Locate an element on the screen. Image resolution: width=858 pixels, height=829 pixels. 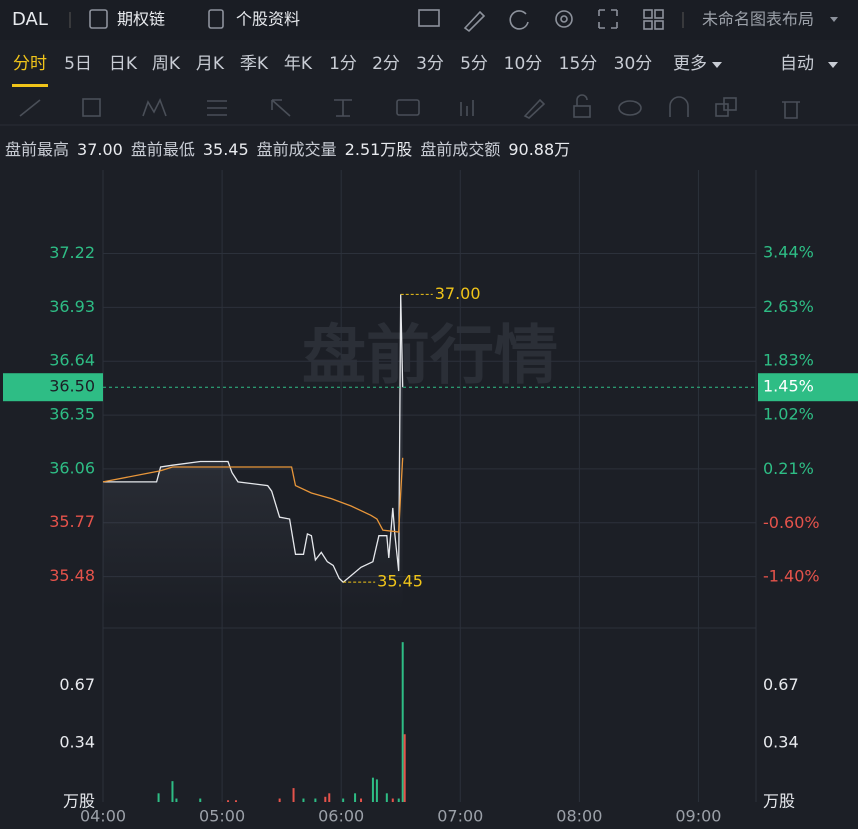
drawing-tools is located at coordinates (409, 106).